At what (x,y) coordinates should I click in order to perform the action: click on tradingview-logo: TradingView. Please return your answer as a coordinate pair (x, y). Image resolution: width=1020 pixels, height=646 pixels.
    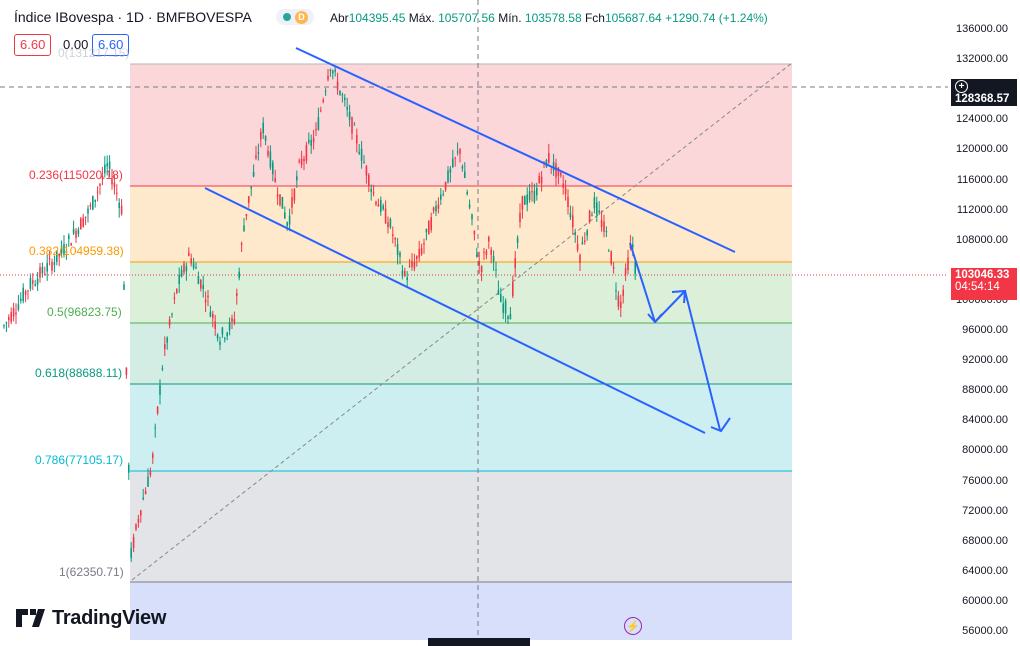
    Looking at the image, I should click on (91, 618).